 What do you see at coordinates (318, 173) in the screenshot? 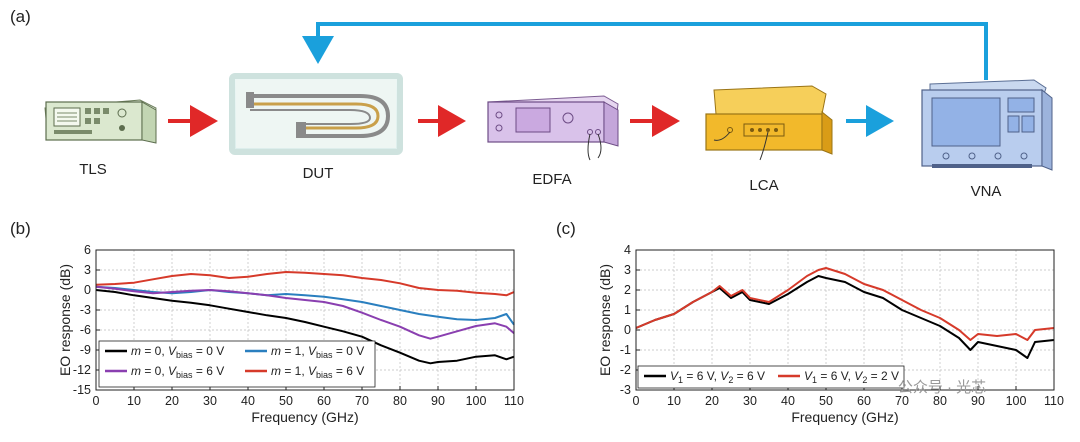
I see `label-dut: DUT` at bounding box center [318, 173].